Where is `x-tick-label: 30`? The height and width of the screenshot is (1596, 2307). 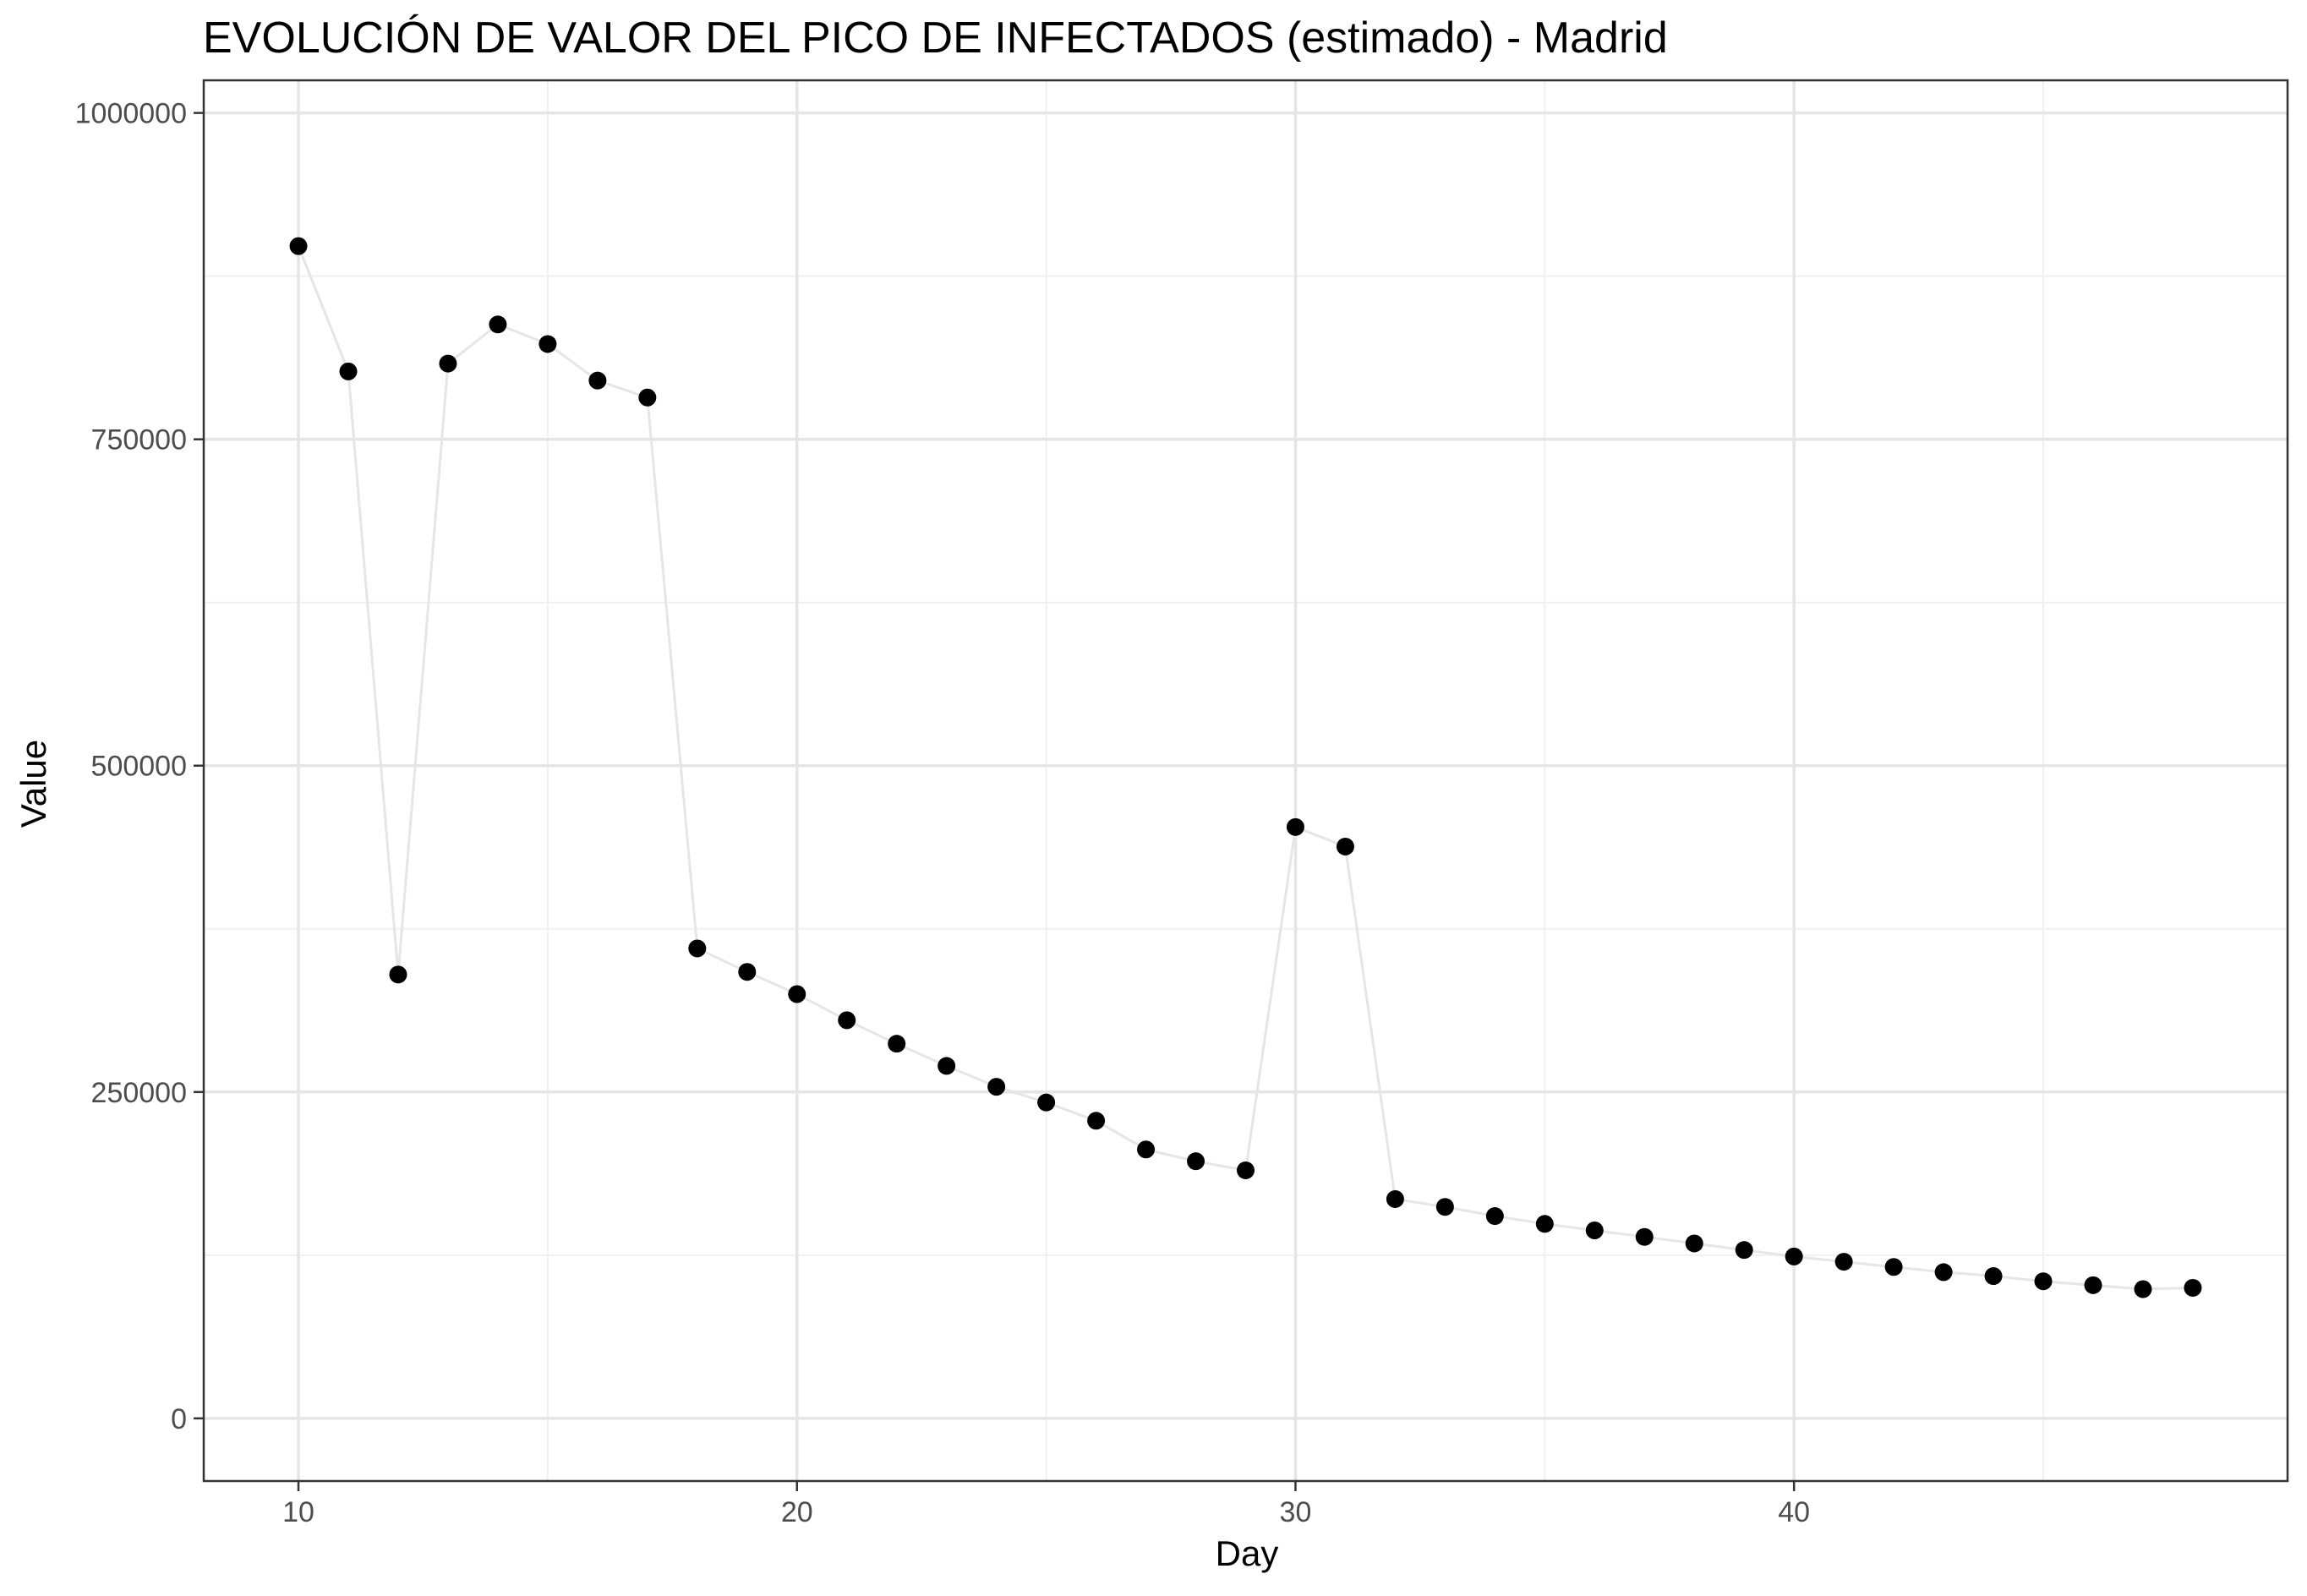 x-tick-label: 30 is located at coordinates (1296, 1512).